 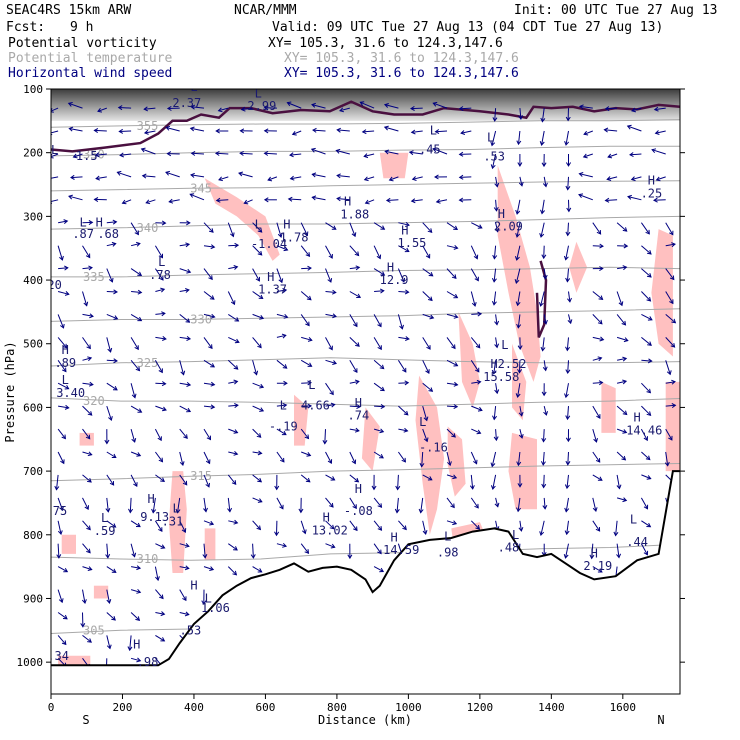 I want to click on theta-label: 350, so click(x=94, y=155).